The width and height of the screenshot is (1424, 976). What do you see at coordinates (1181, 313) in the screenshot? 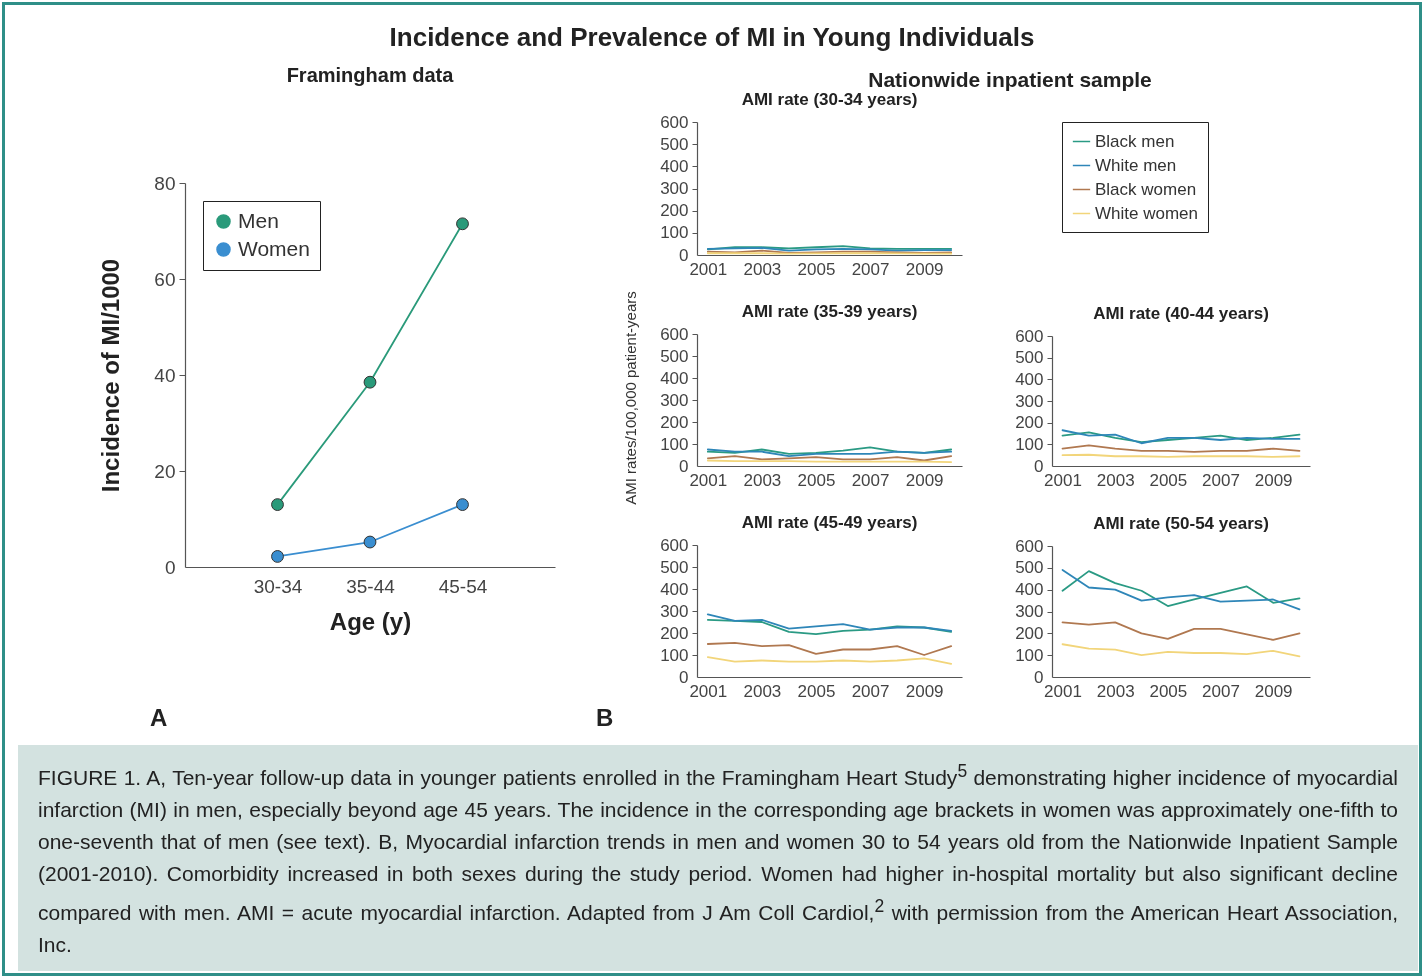
I see `chart-title: AMI rate (40-44 years)` at bounding box center [1181, 313].